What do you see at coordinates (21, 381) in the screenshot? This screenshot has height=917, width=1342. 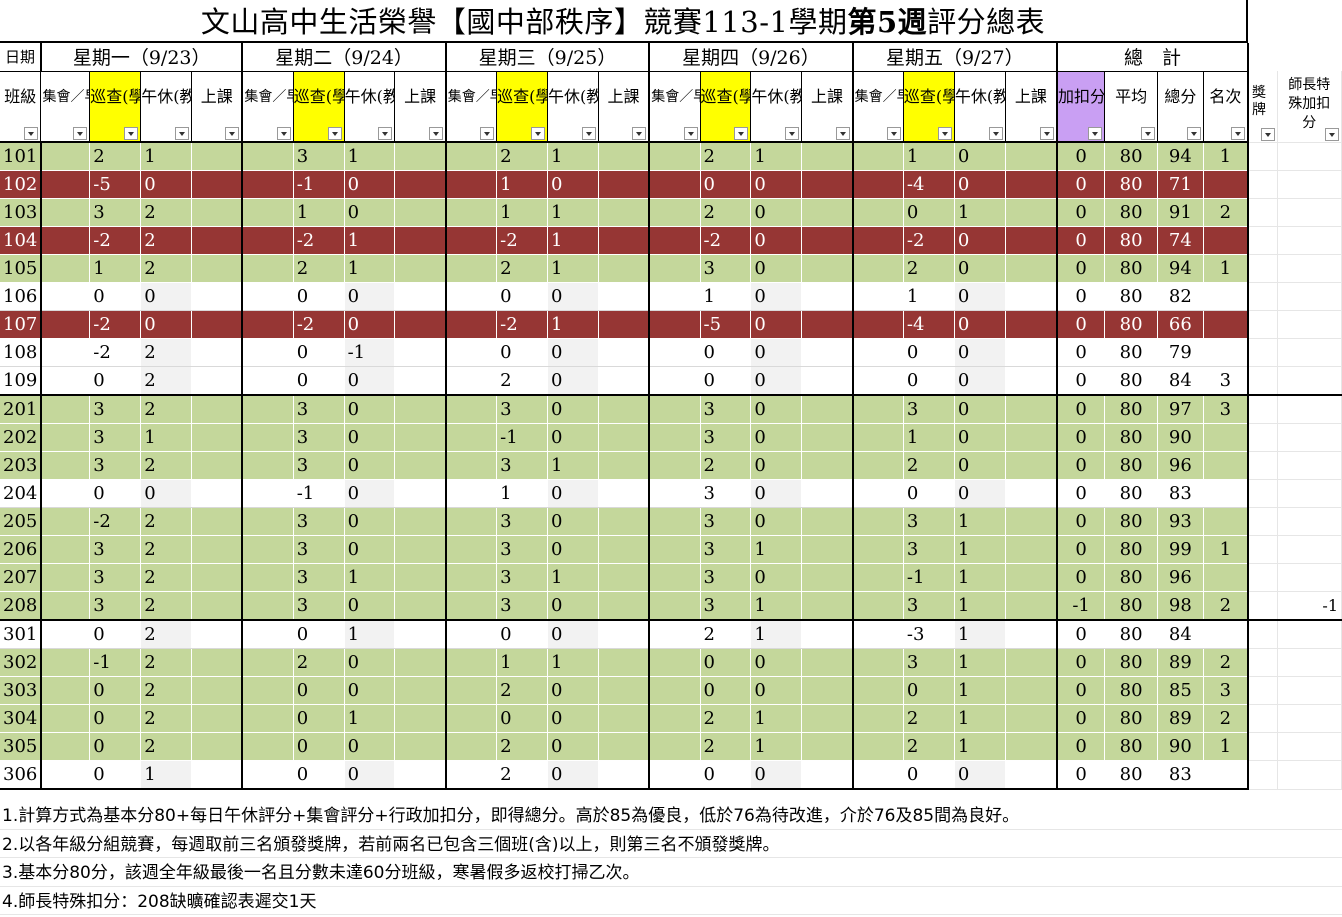 I see `class-cell: 109` at bounding box center [21, 381].